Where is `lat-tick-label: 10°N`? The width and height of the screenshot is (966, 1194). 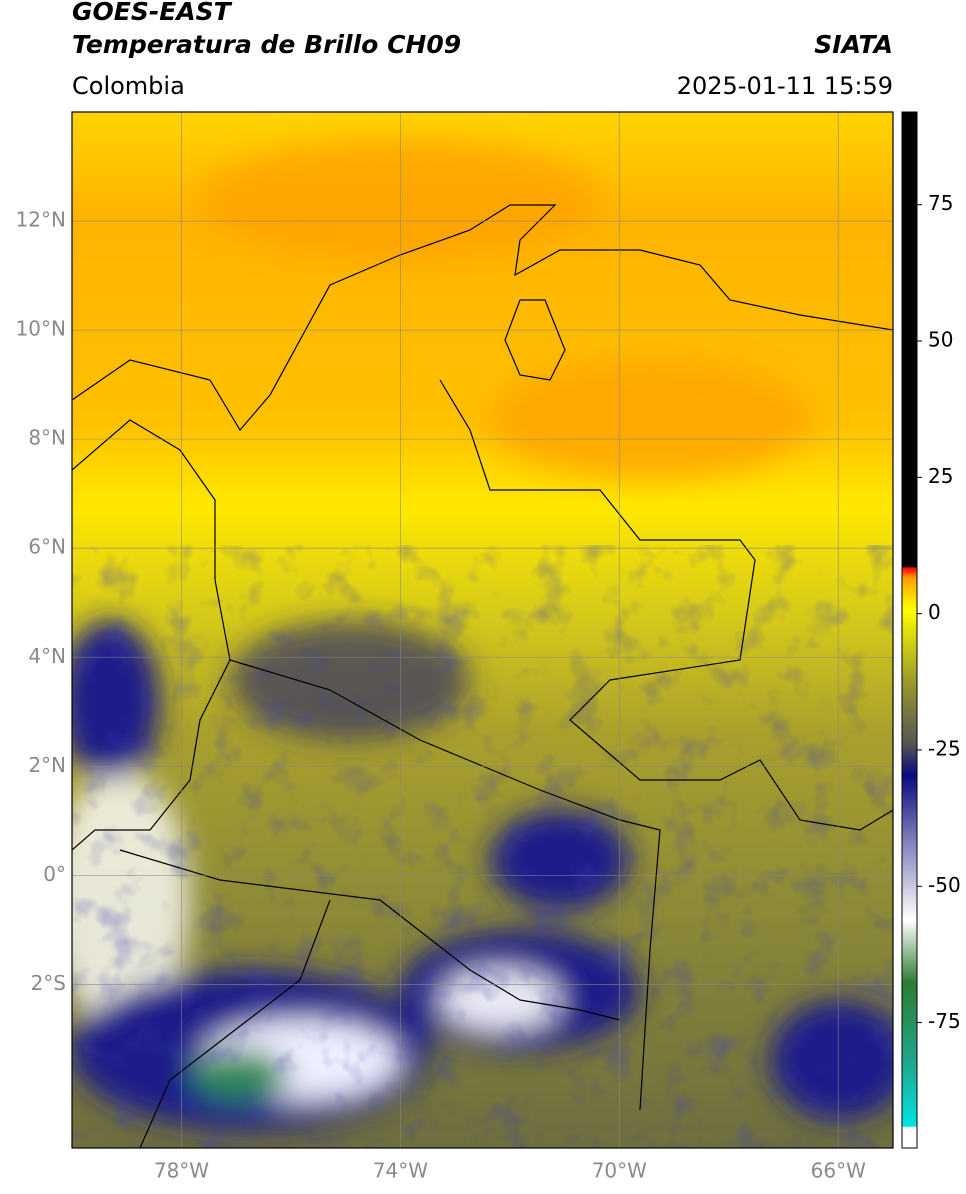 lat-tick-label: 10°N is located at coordinates (41, 329).